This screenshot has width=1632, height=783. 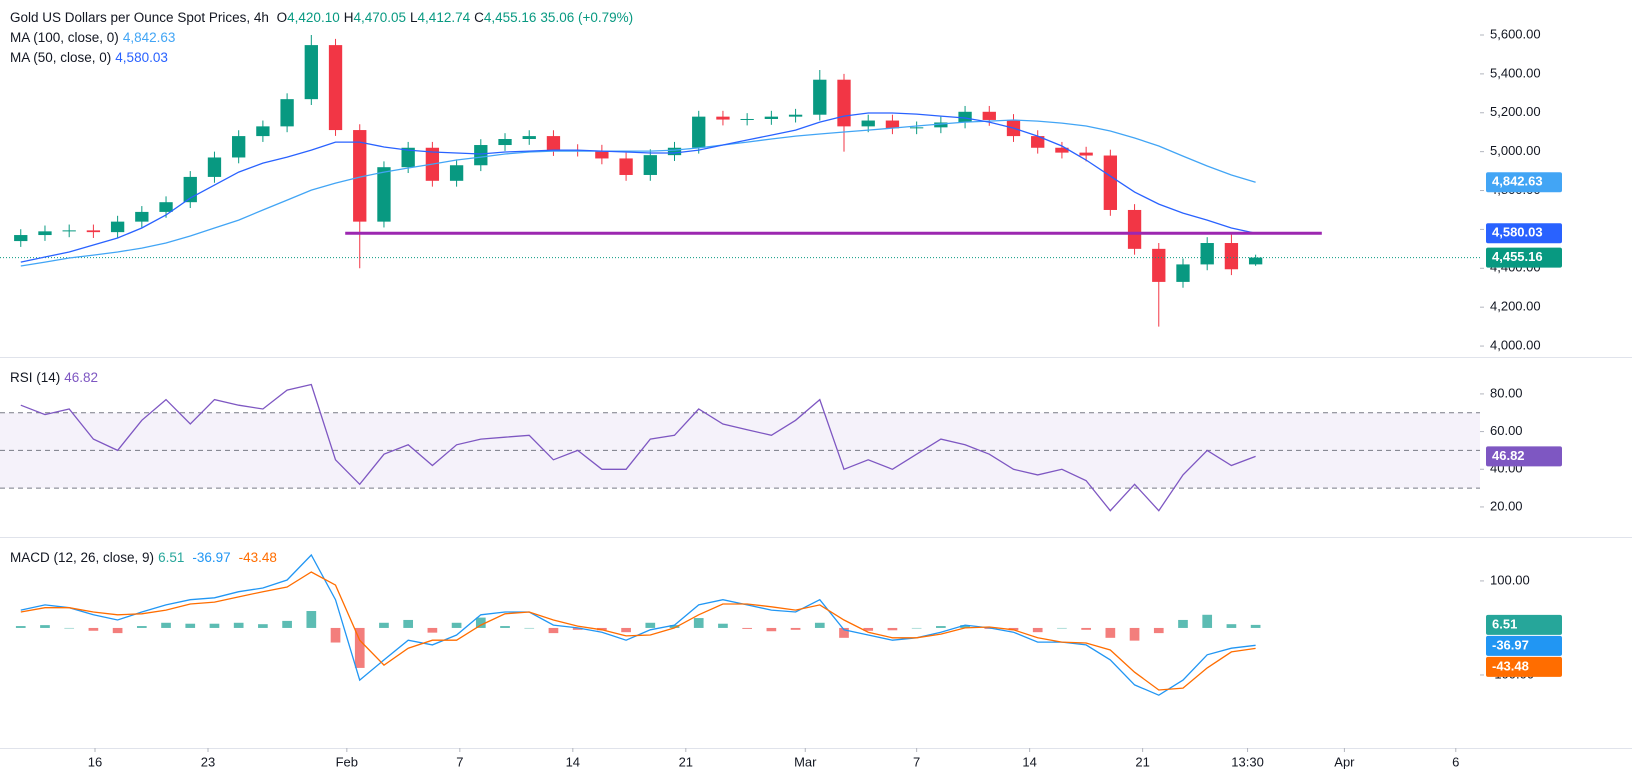 I want to click on ohlc-prefix: H, so click(x=348, y=17).